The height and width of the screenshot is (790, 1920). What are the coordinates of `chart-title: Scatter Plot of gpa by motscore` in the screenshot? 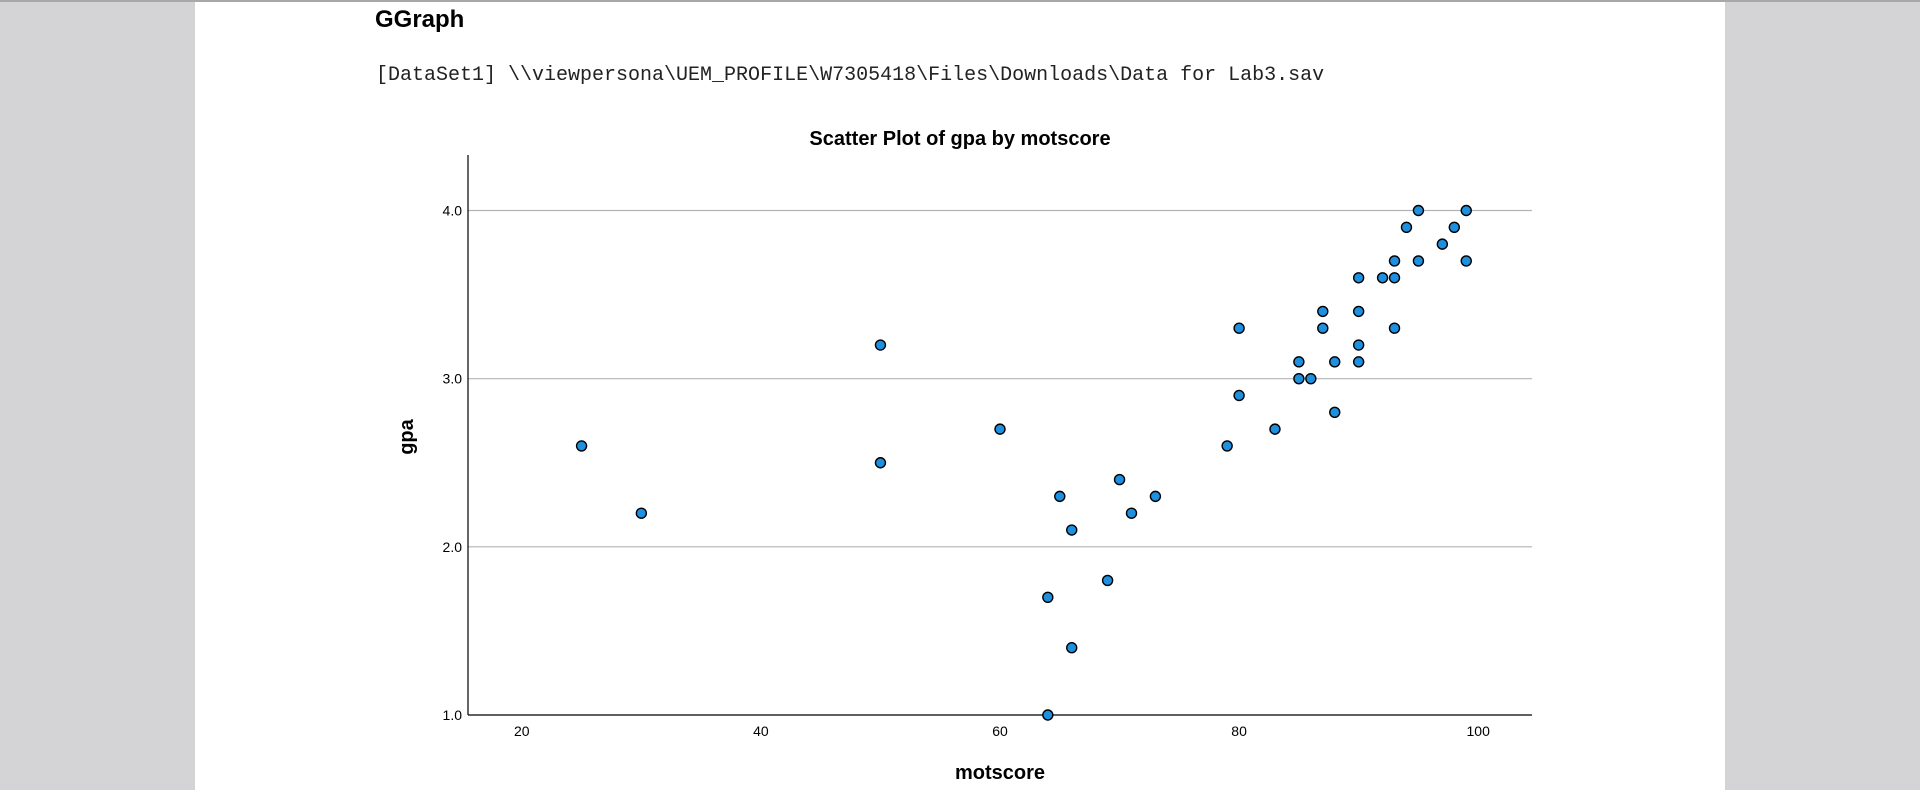 It's located at (959, 139).